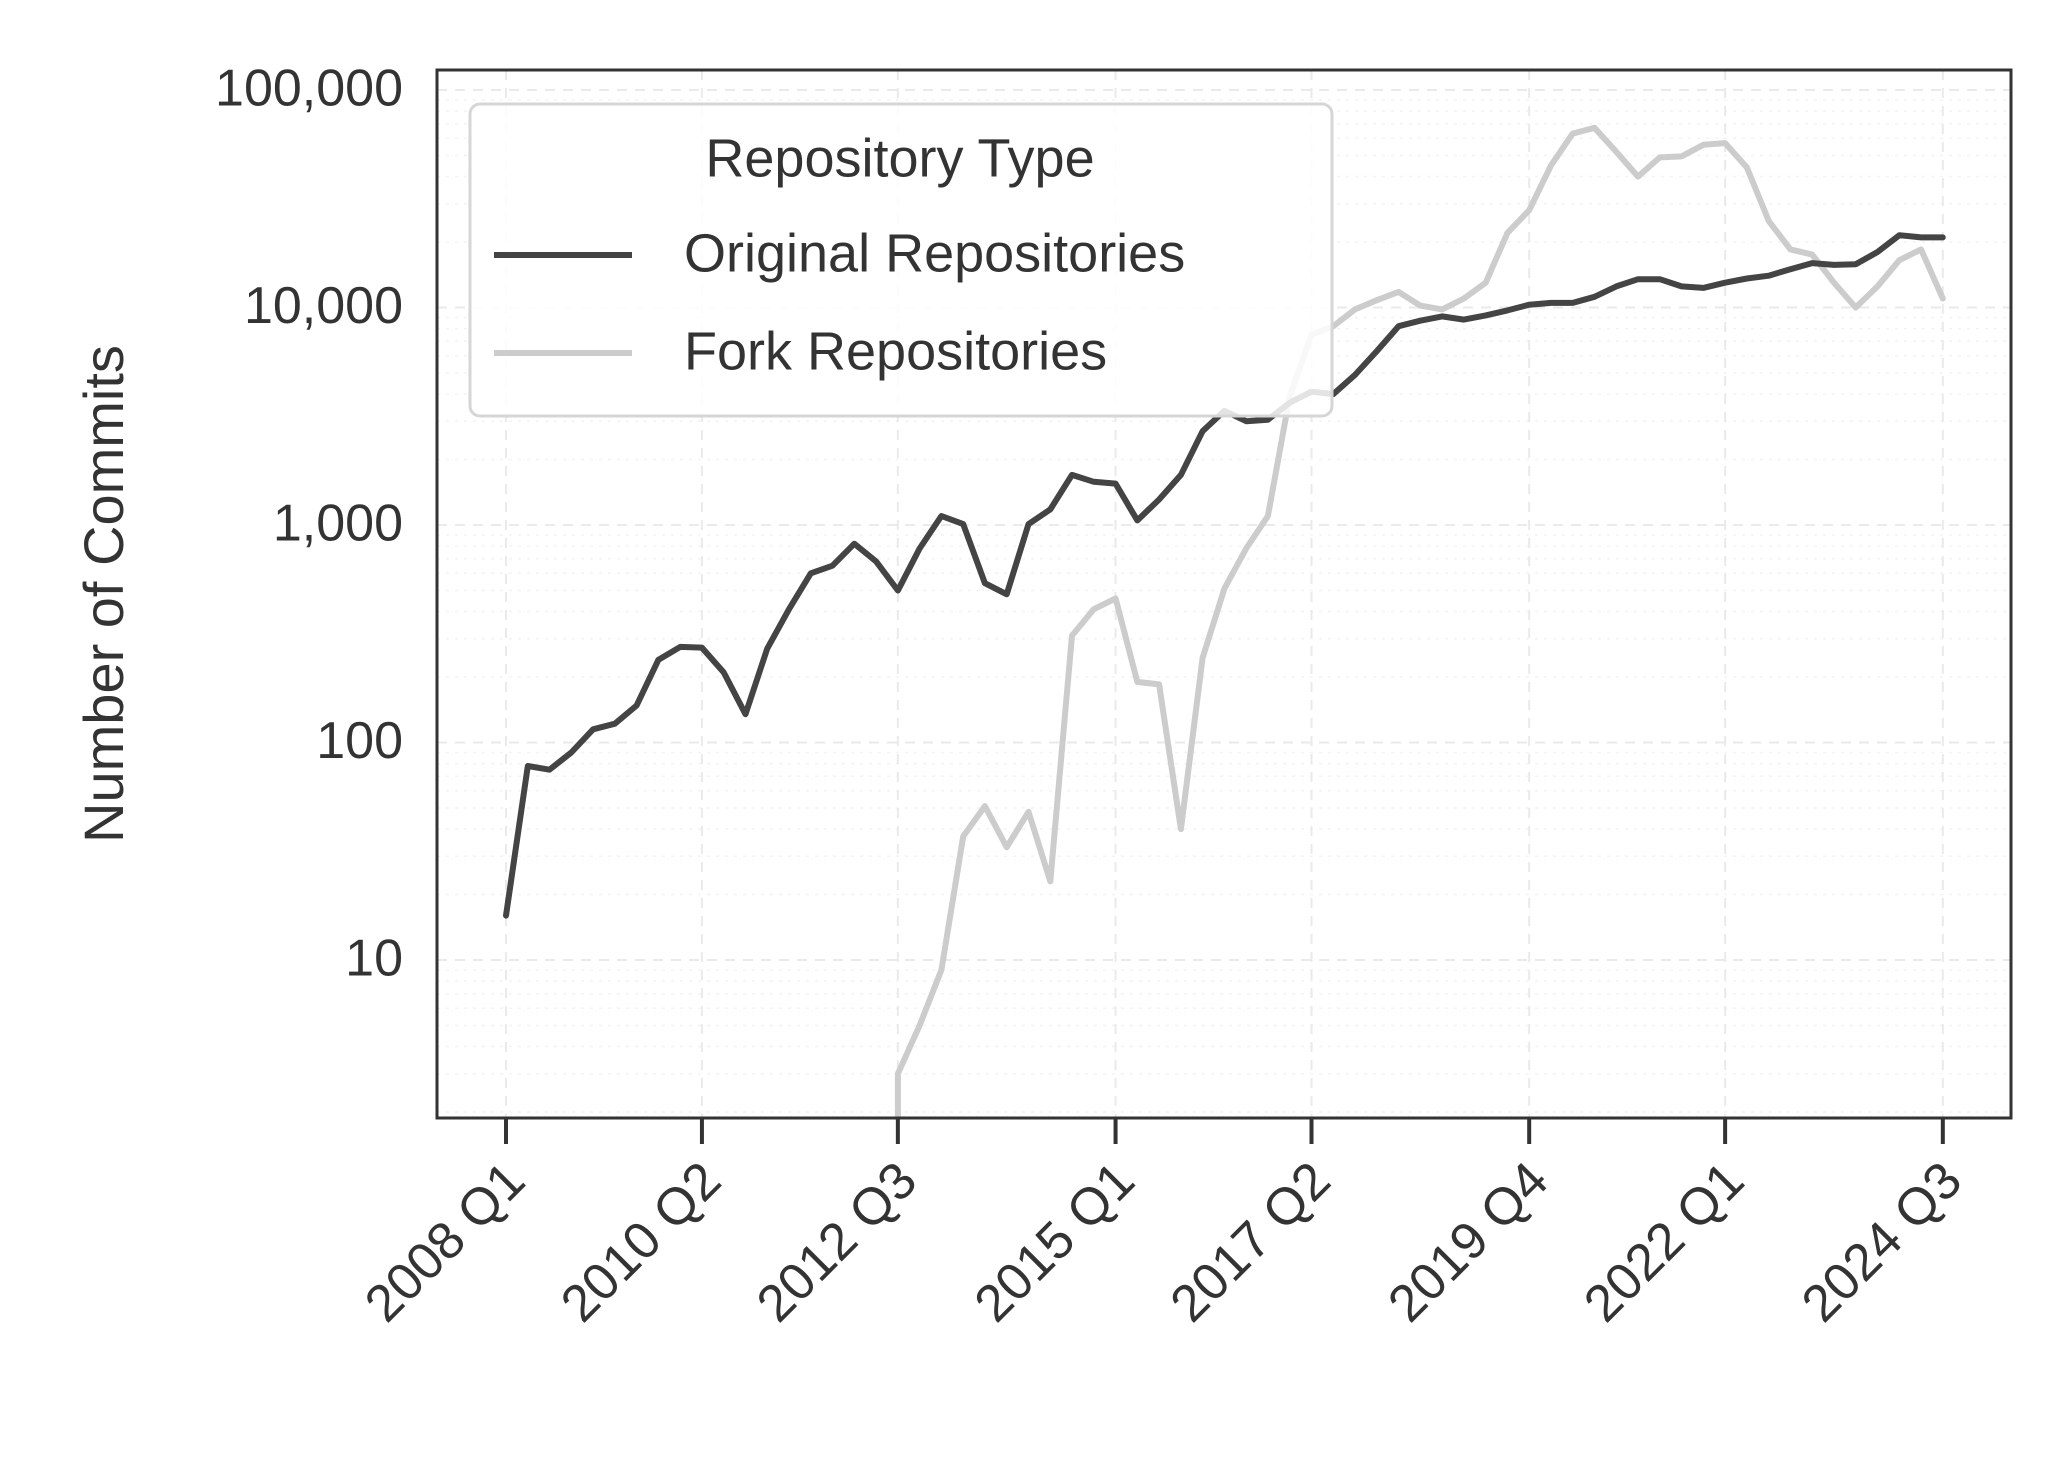 This screenshot has width=2058, height=1459. Describe the element at coordinates (837, 1242) in the screenshot. I see `x-tick-label: 2012 Q3` at that location.